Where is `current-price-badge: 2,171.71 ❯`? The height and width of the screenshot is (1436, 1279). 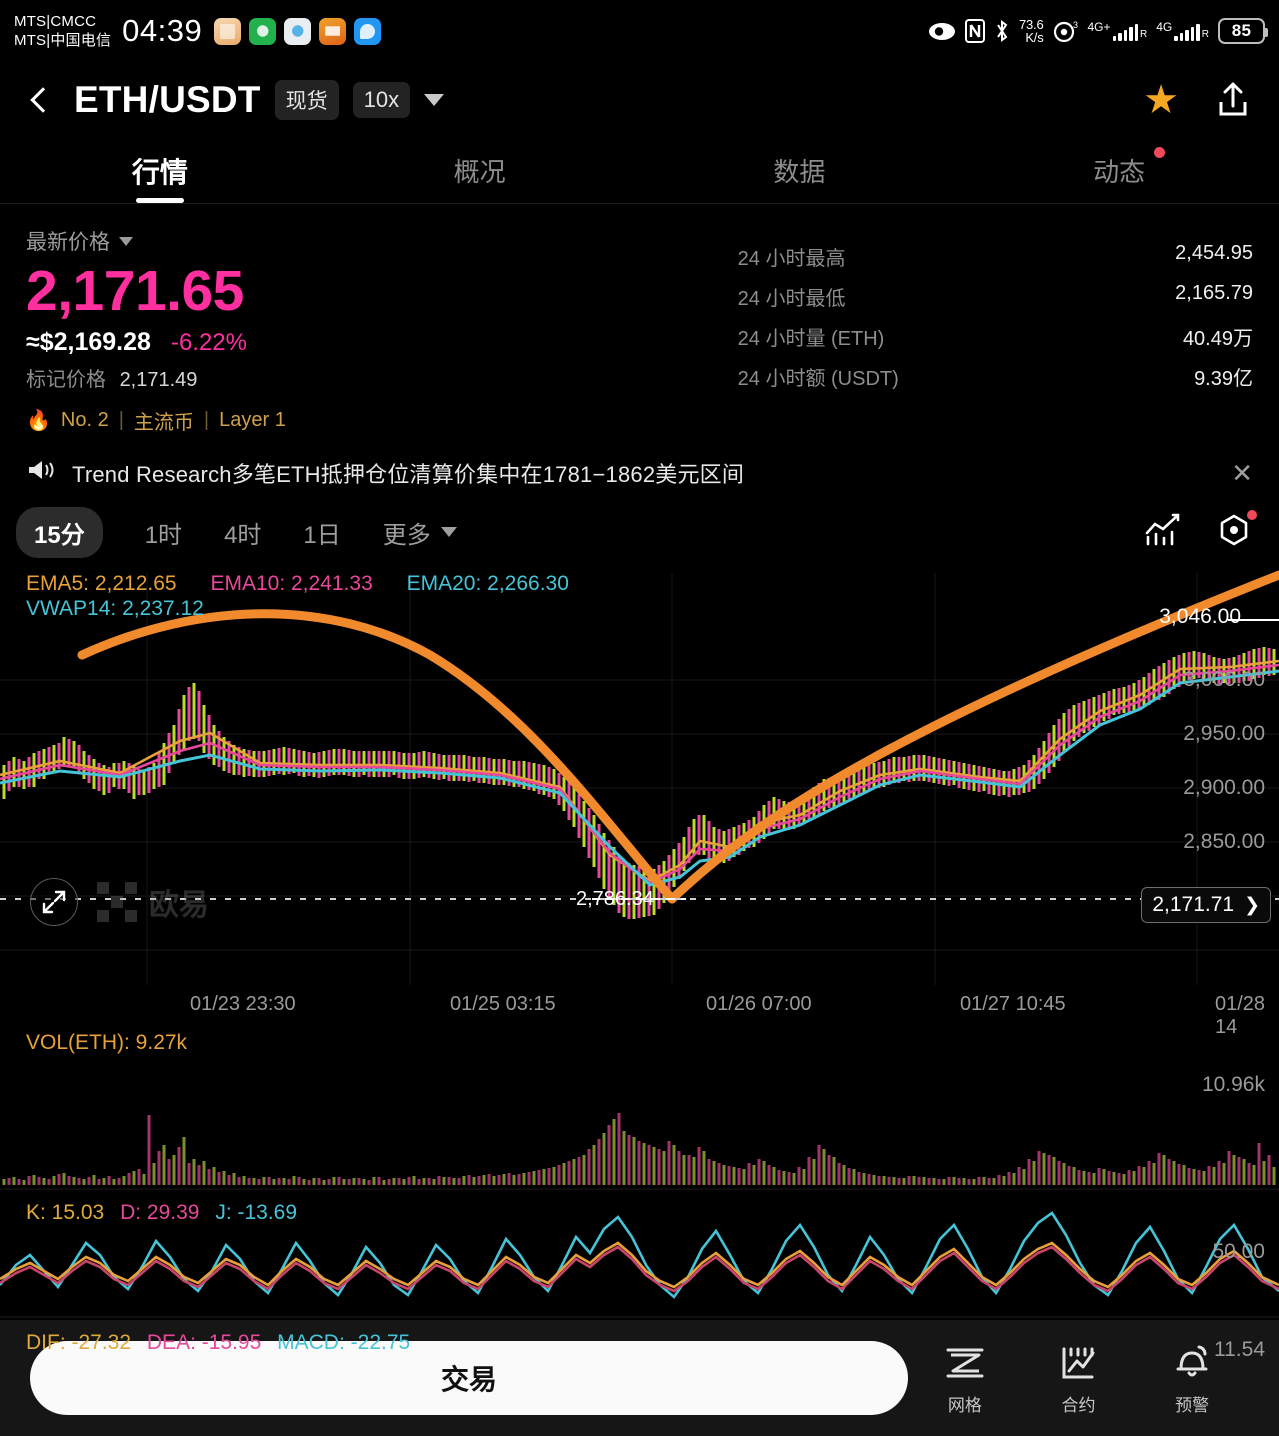
current-price-badge: 2,171.71 ❯ is located at coordinates (1206, 905).